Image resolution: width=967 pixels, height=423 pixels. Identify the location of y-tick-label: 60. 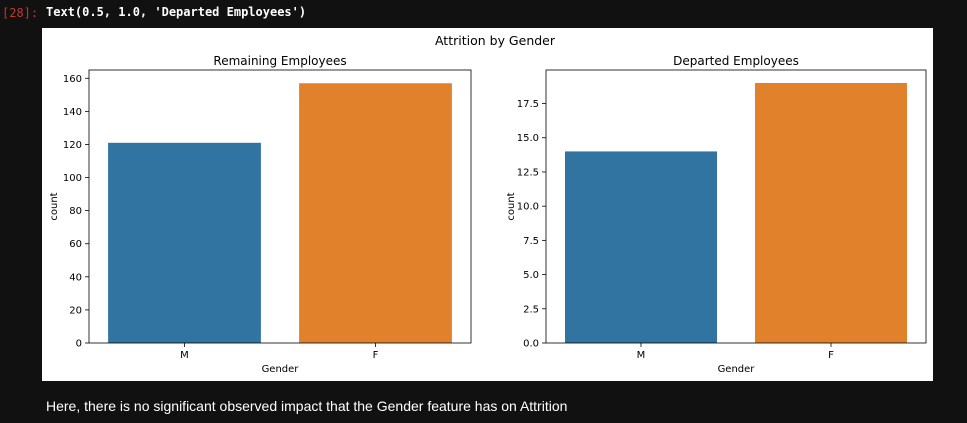
(75, 244).